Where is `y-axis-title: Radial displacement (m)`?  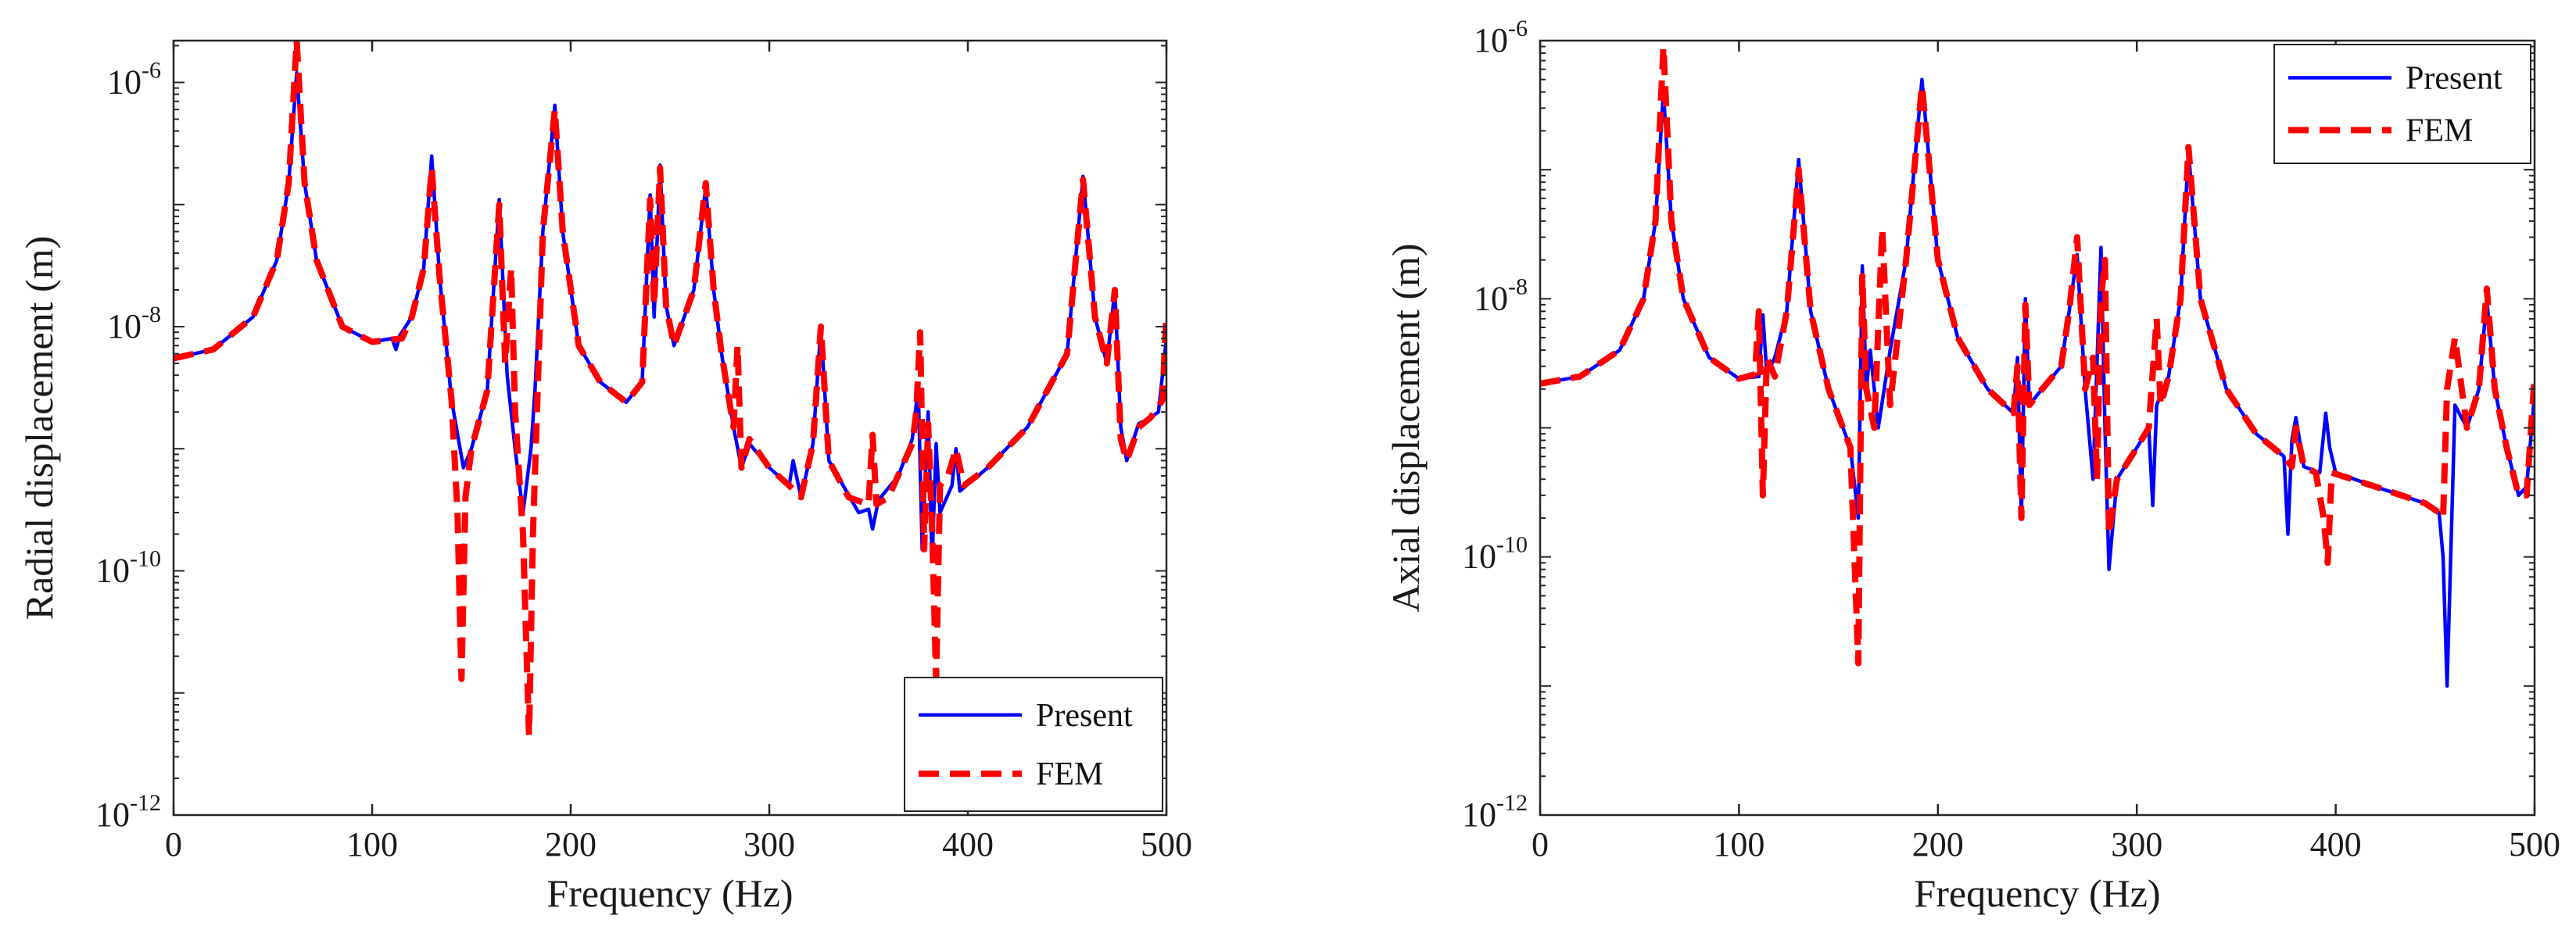 y-axis-title: Radial displacement (m) is located at coordinates (39, 428).